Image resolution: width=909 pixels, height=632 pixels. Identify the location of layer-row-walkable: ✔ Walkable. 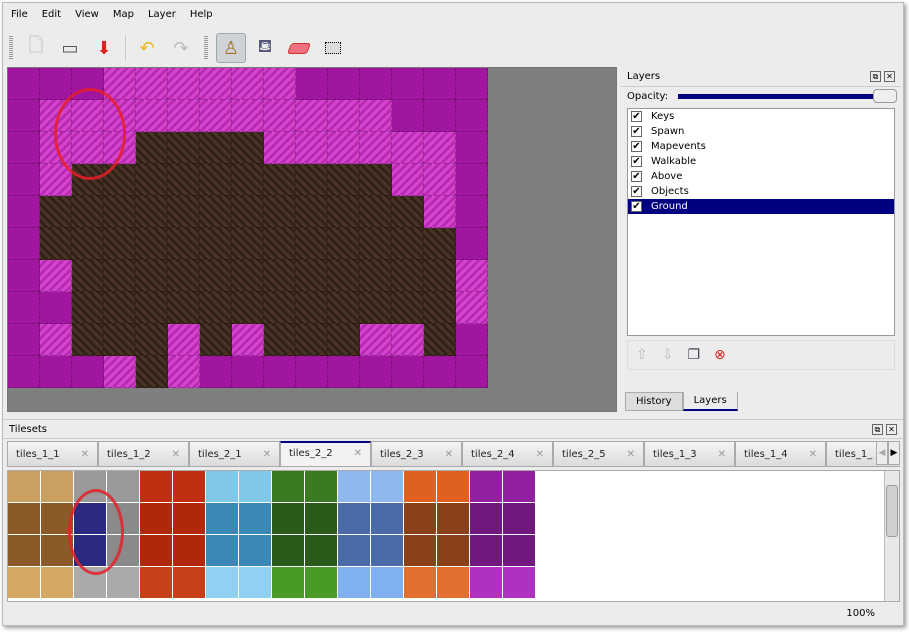
(761, 161).